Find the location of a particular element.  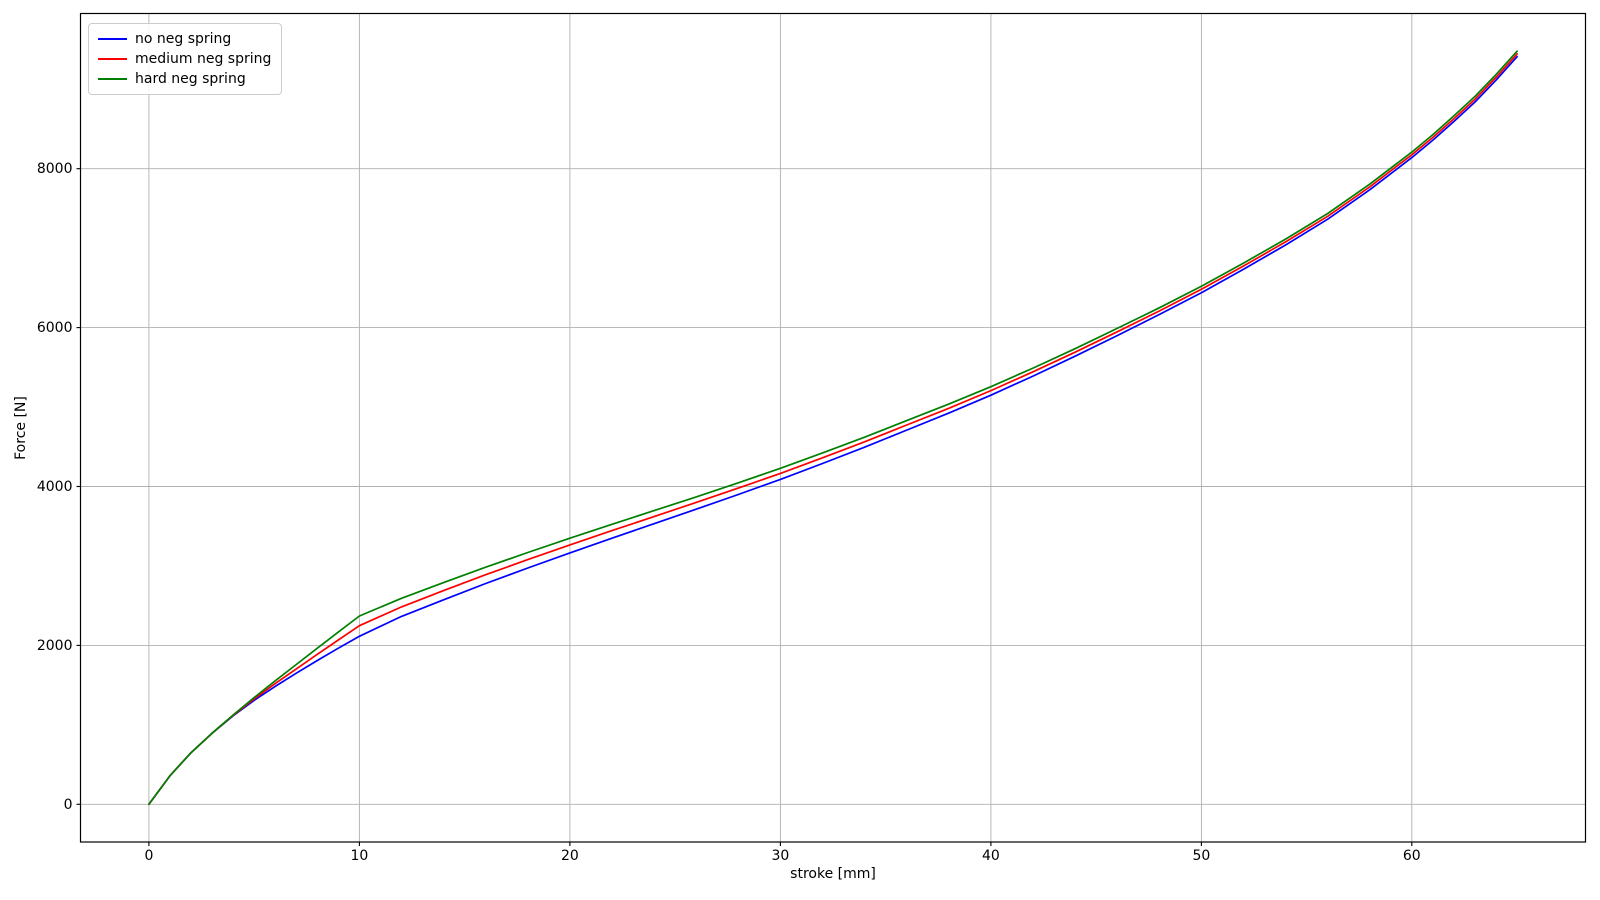

legend-item: hard neg spring is located at coordinates (184, 79).